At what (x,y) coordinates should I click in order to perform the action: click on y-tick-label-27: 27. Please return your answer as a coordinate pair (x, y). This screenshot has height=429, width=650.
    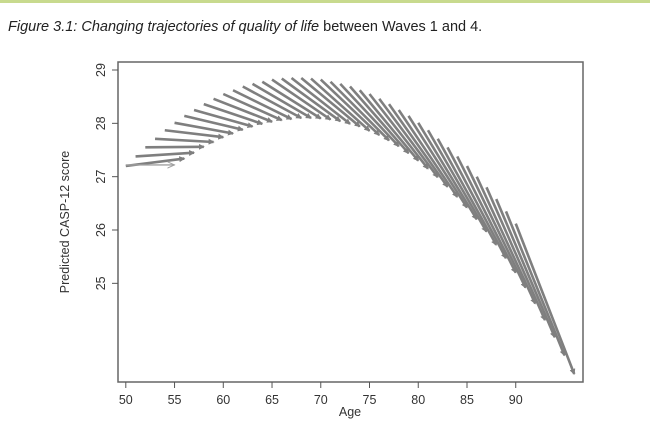
    Looking at the image, I should click on (101, 177).